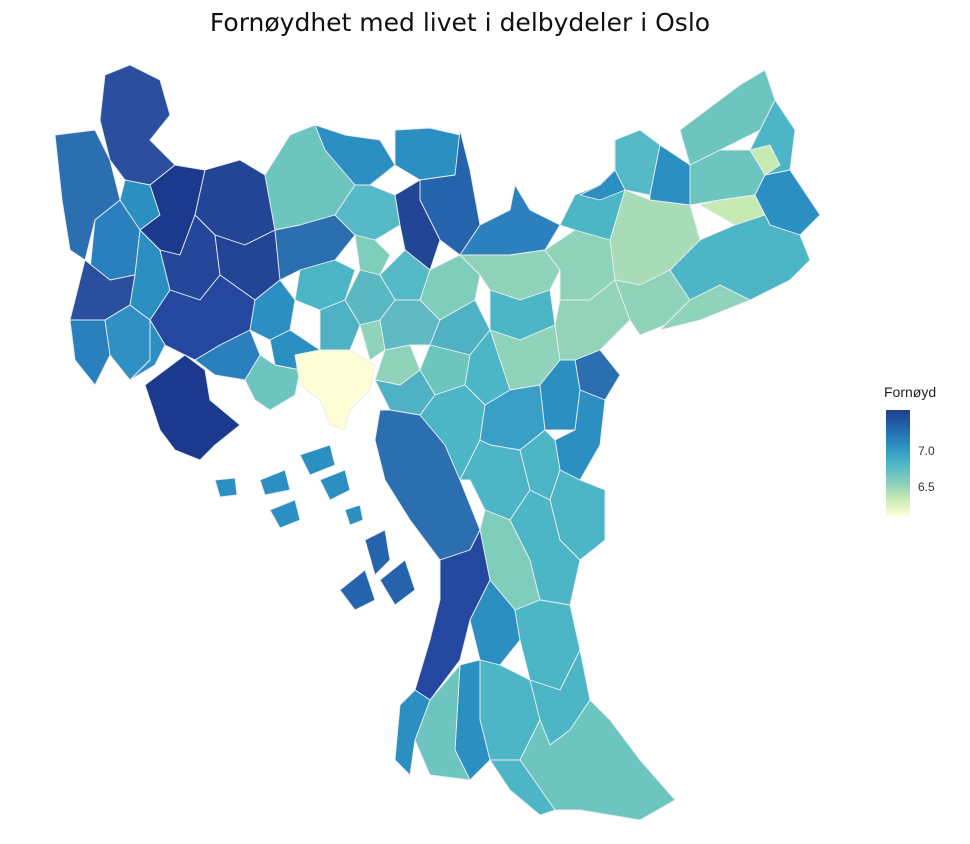 The height and width of the screenshot is (844, 970). What do you see at coordinates (898, 463) in the screenshot?
I see `legend-color-bar` at bounding box center [898, 463].